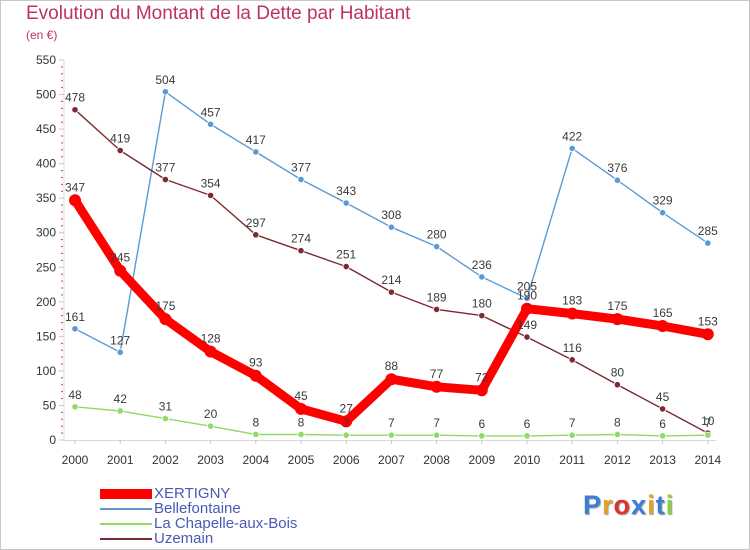 The height and width of the screenshot is (550, 750). What do you see at coordinates (527, 286) in the screenshot?
I see `data-label: 205` at bounding box center [527, 286].